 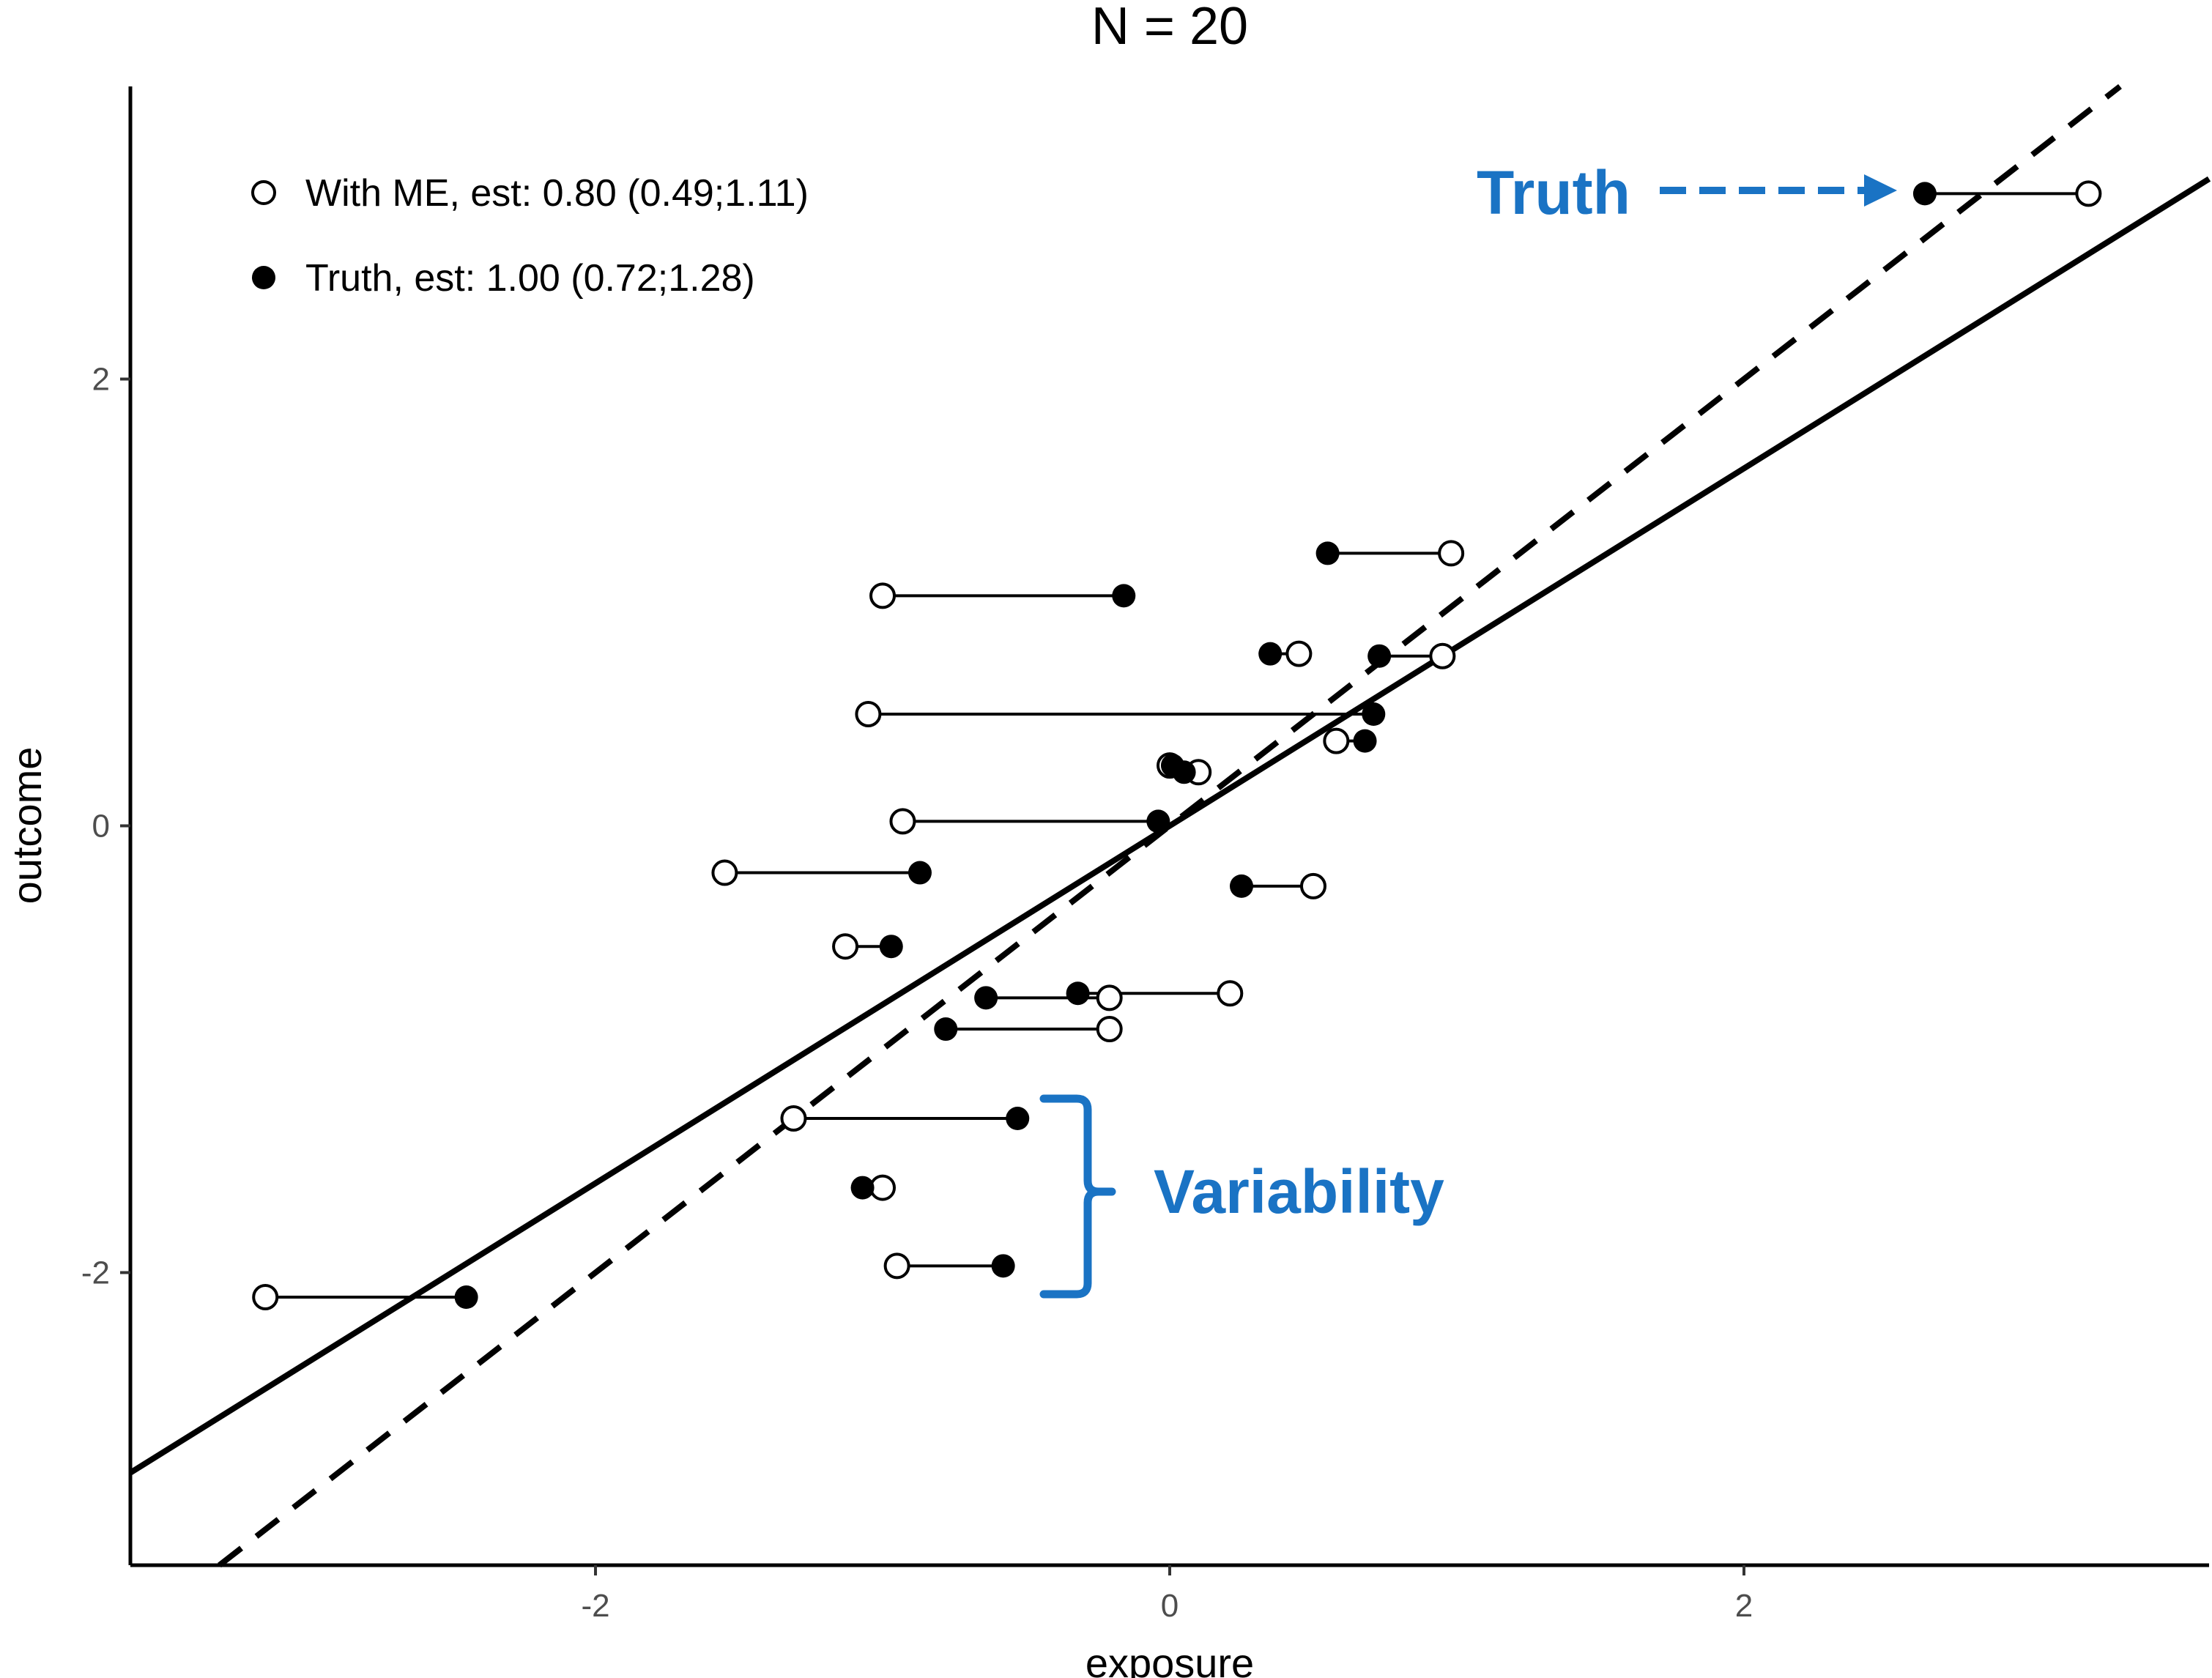 I want to click on variability-annotation: Variability, so click(x=1241, y=1196).